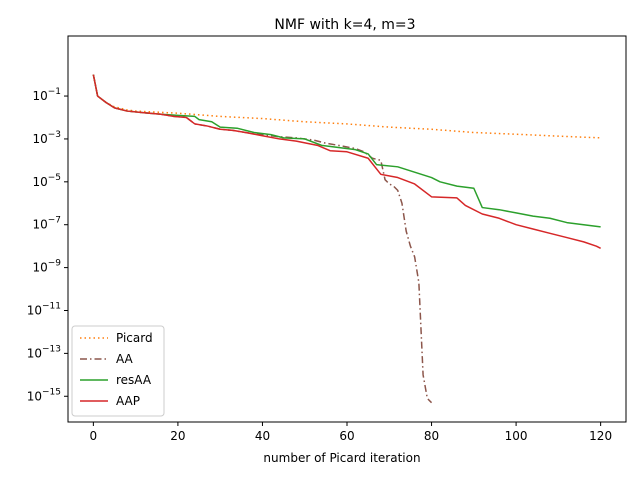 The image size is (640, 480). Describe the element at coordinates (516, 436) in the screenshot. I see `x-tick-label-100: 100` at that location.